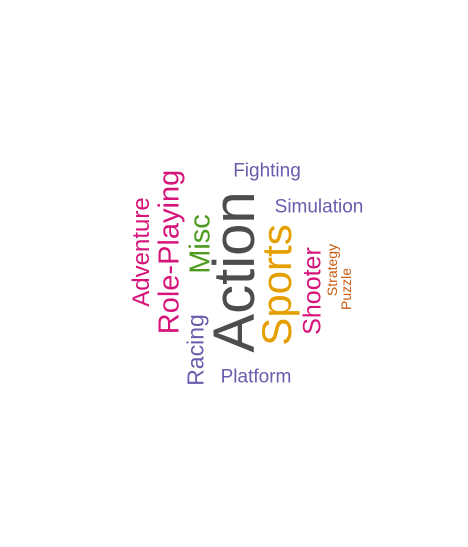 This screenshot has width=468, height=547. What do you see at coordinates (169, 252) in the screenshot?
I see `word-role-playing: Role-Playing` at bounding box center [169, 252].